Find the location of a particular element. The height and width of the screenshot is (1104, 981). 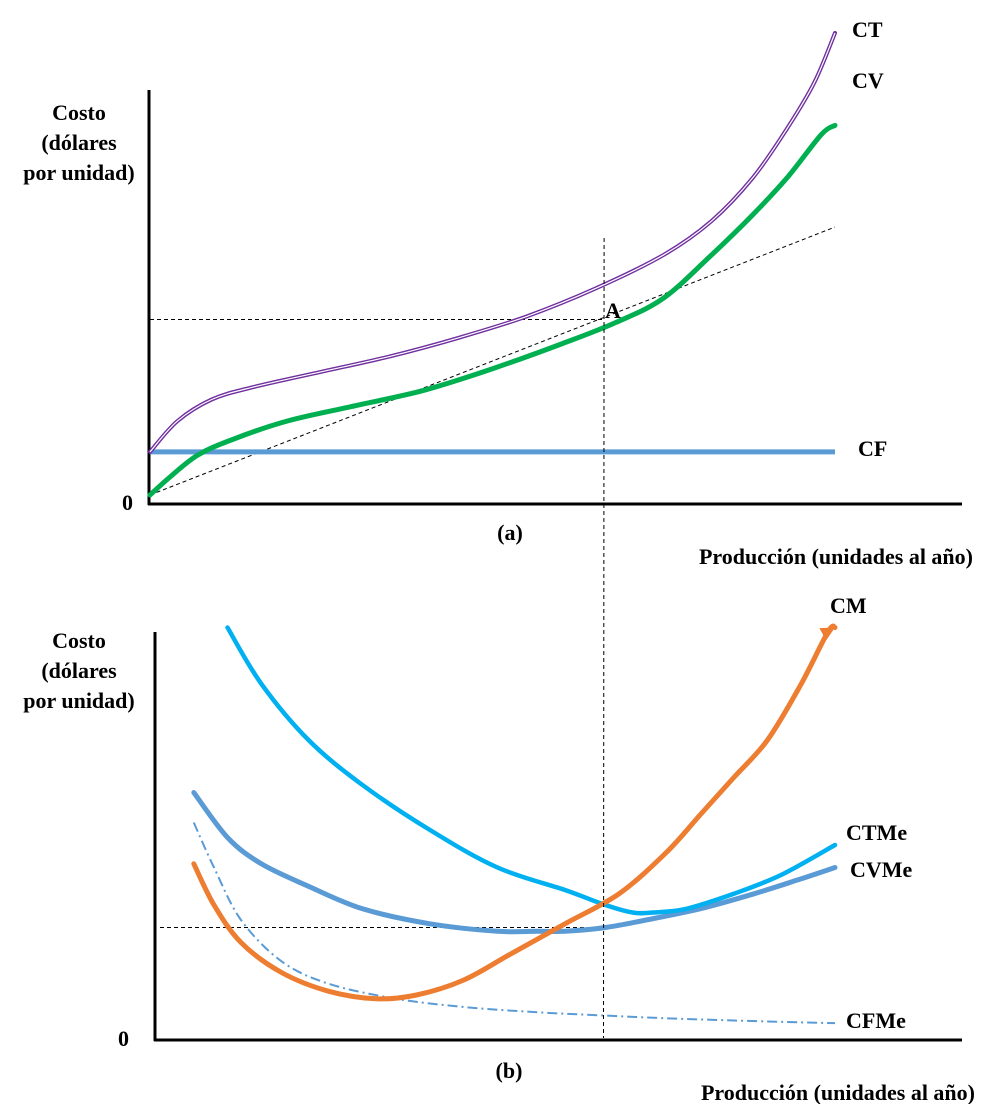

panel-a-ylabel-line1: Costo is located at coordinates (79, 112).